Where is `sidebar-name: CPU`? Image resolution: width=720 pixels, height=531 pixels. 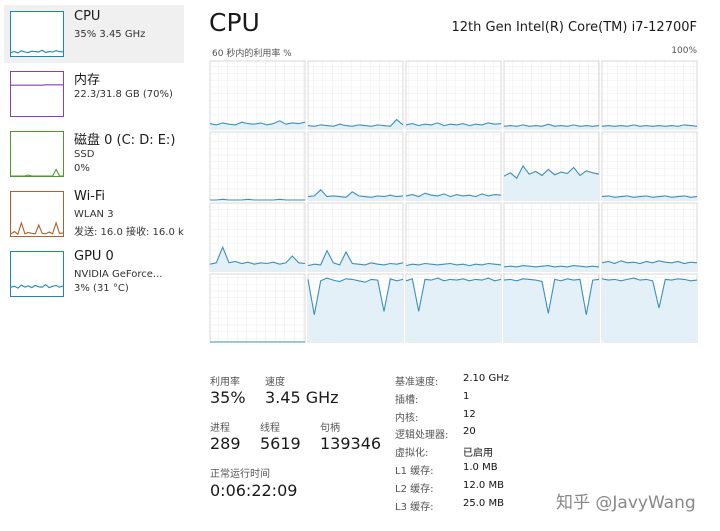
sidebar-name: CPU is located at coordinates (87, 16).